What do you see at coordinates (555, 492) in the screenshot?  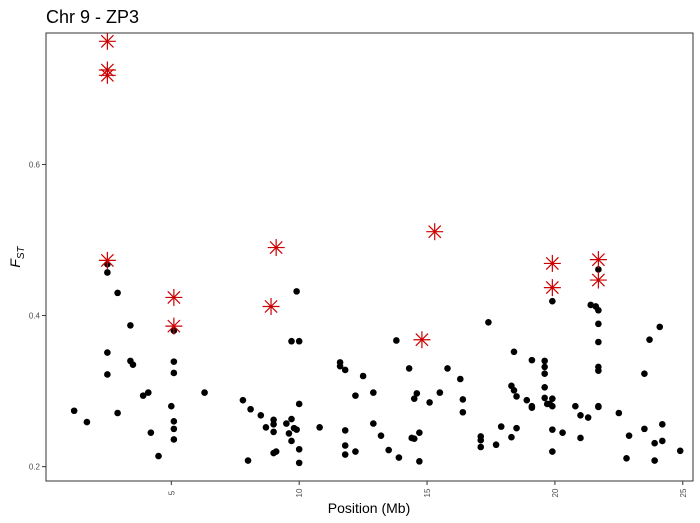 I see `x-tick-label: 20` at bounding box center [555, 492].